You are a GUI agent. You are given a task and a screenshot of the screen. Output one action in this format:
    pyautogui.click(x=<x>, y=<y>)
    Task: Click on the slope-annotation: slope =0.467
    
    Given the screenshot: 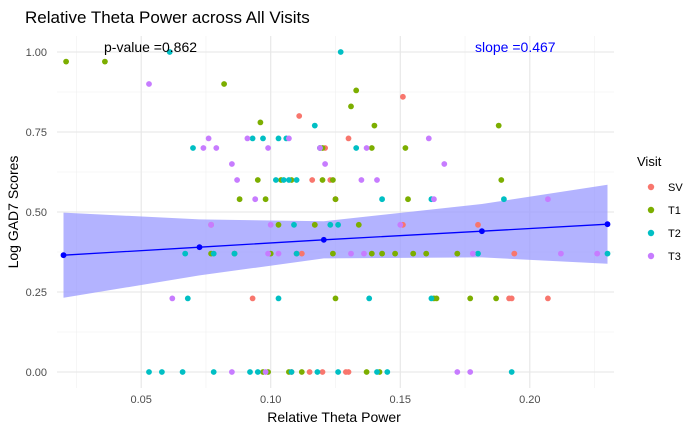 What is the action you would take?
    pyautogui.click(x=515, y=47)
    